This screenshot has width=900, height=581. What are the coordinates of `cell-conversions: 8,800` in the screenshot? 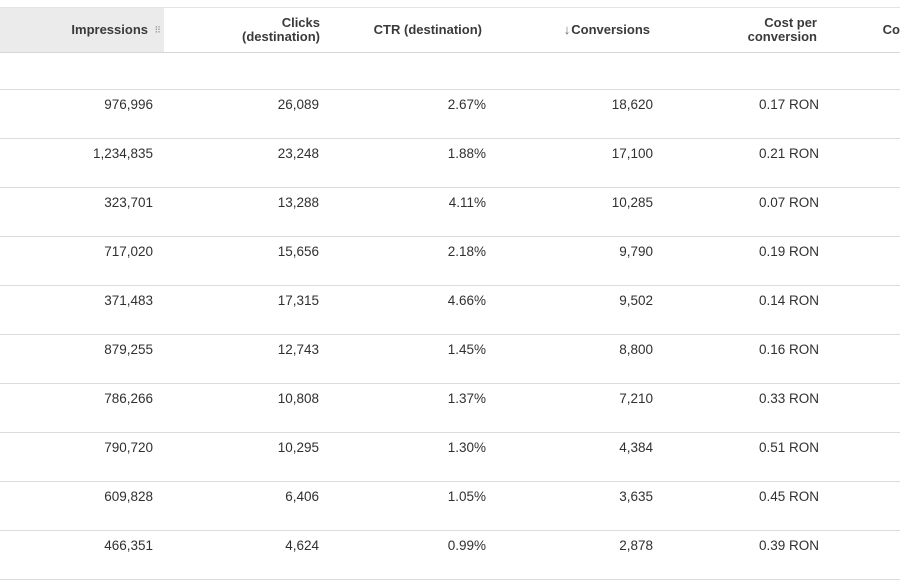 It's located at (636, 349).